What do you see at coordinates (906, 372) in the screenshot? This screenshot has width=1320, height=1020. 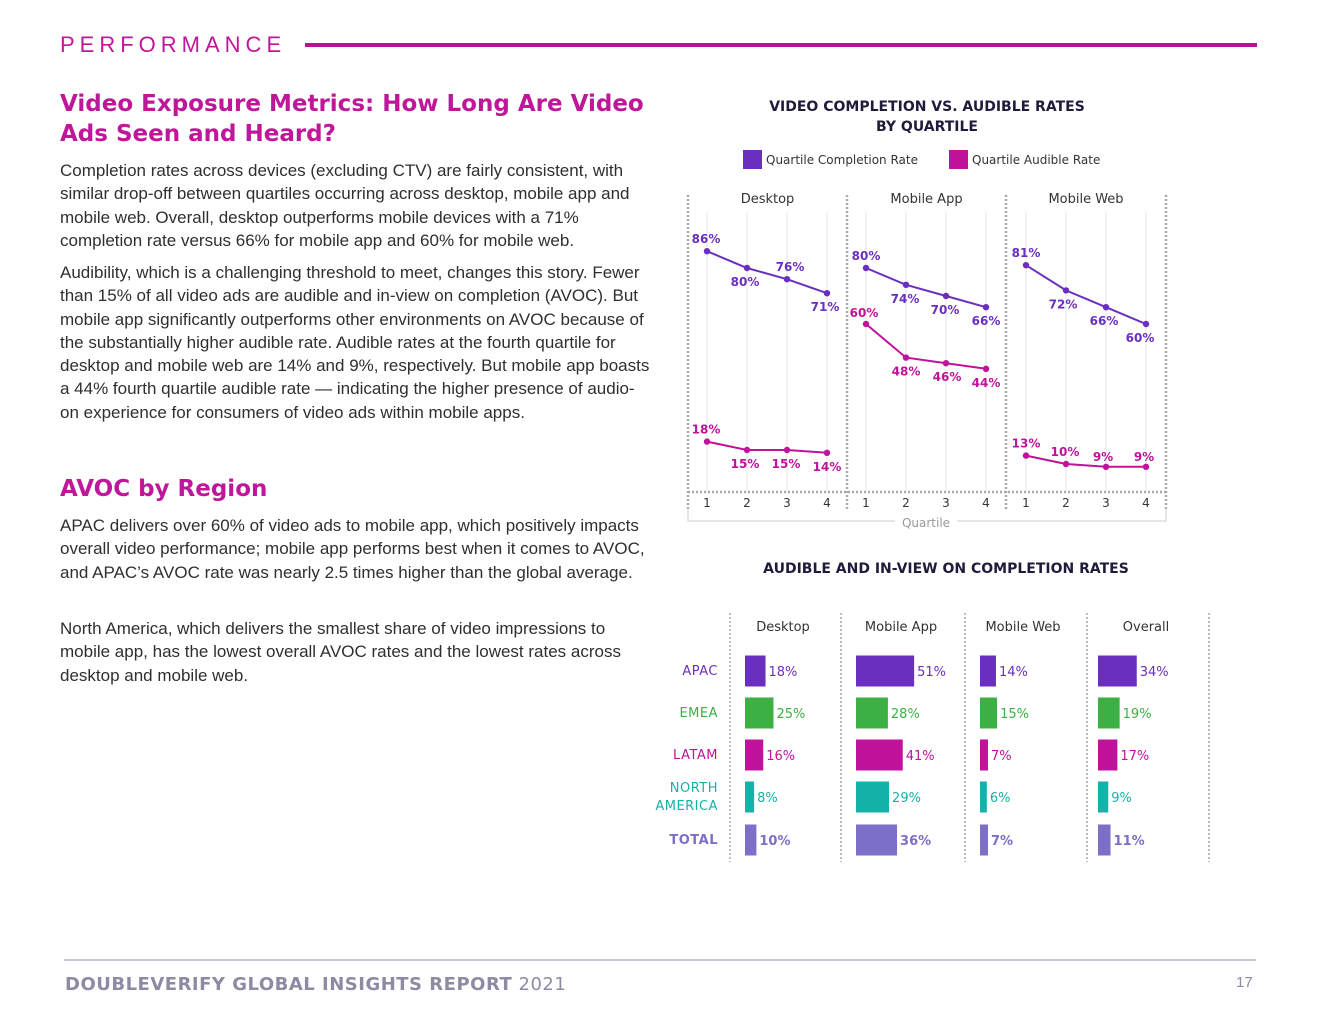 I see `data-label: 48%` at bounding box center [906, 372].